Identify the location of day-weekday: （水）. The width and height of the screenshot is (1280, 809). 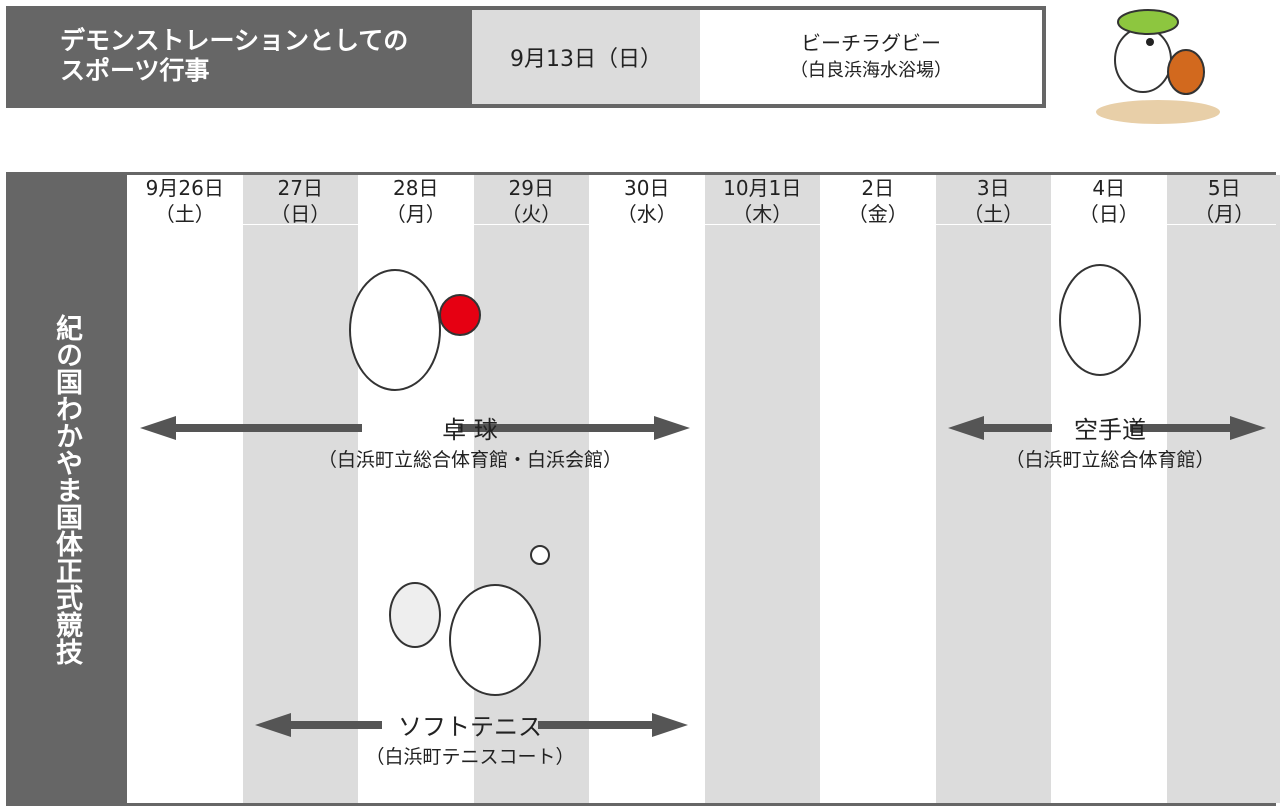
(646, 214).